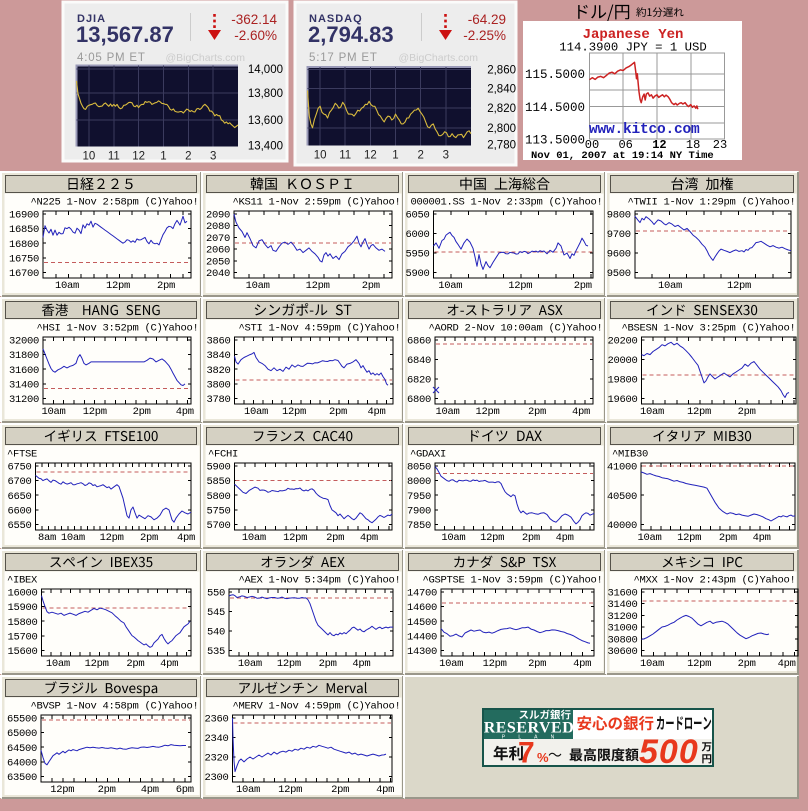  I want to click on svg-text: 15900, so click(22, 608).